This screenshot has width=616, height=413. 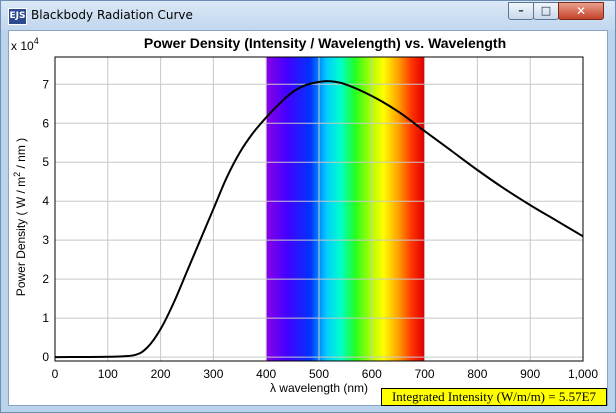 I want to click on y-tick-label: 1, so click(x=45, y=318).